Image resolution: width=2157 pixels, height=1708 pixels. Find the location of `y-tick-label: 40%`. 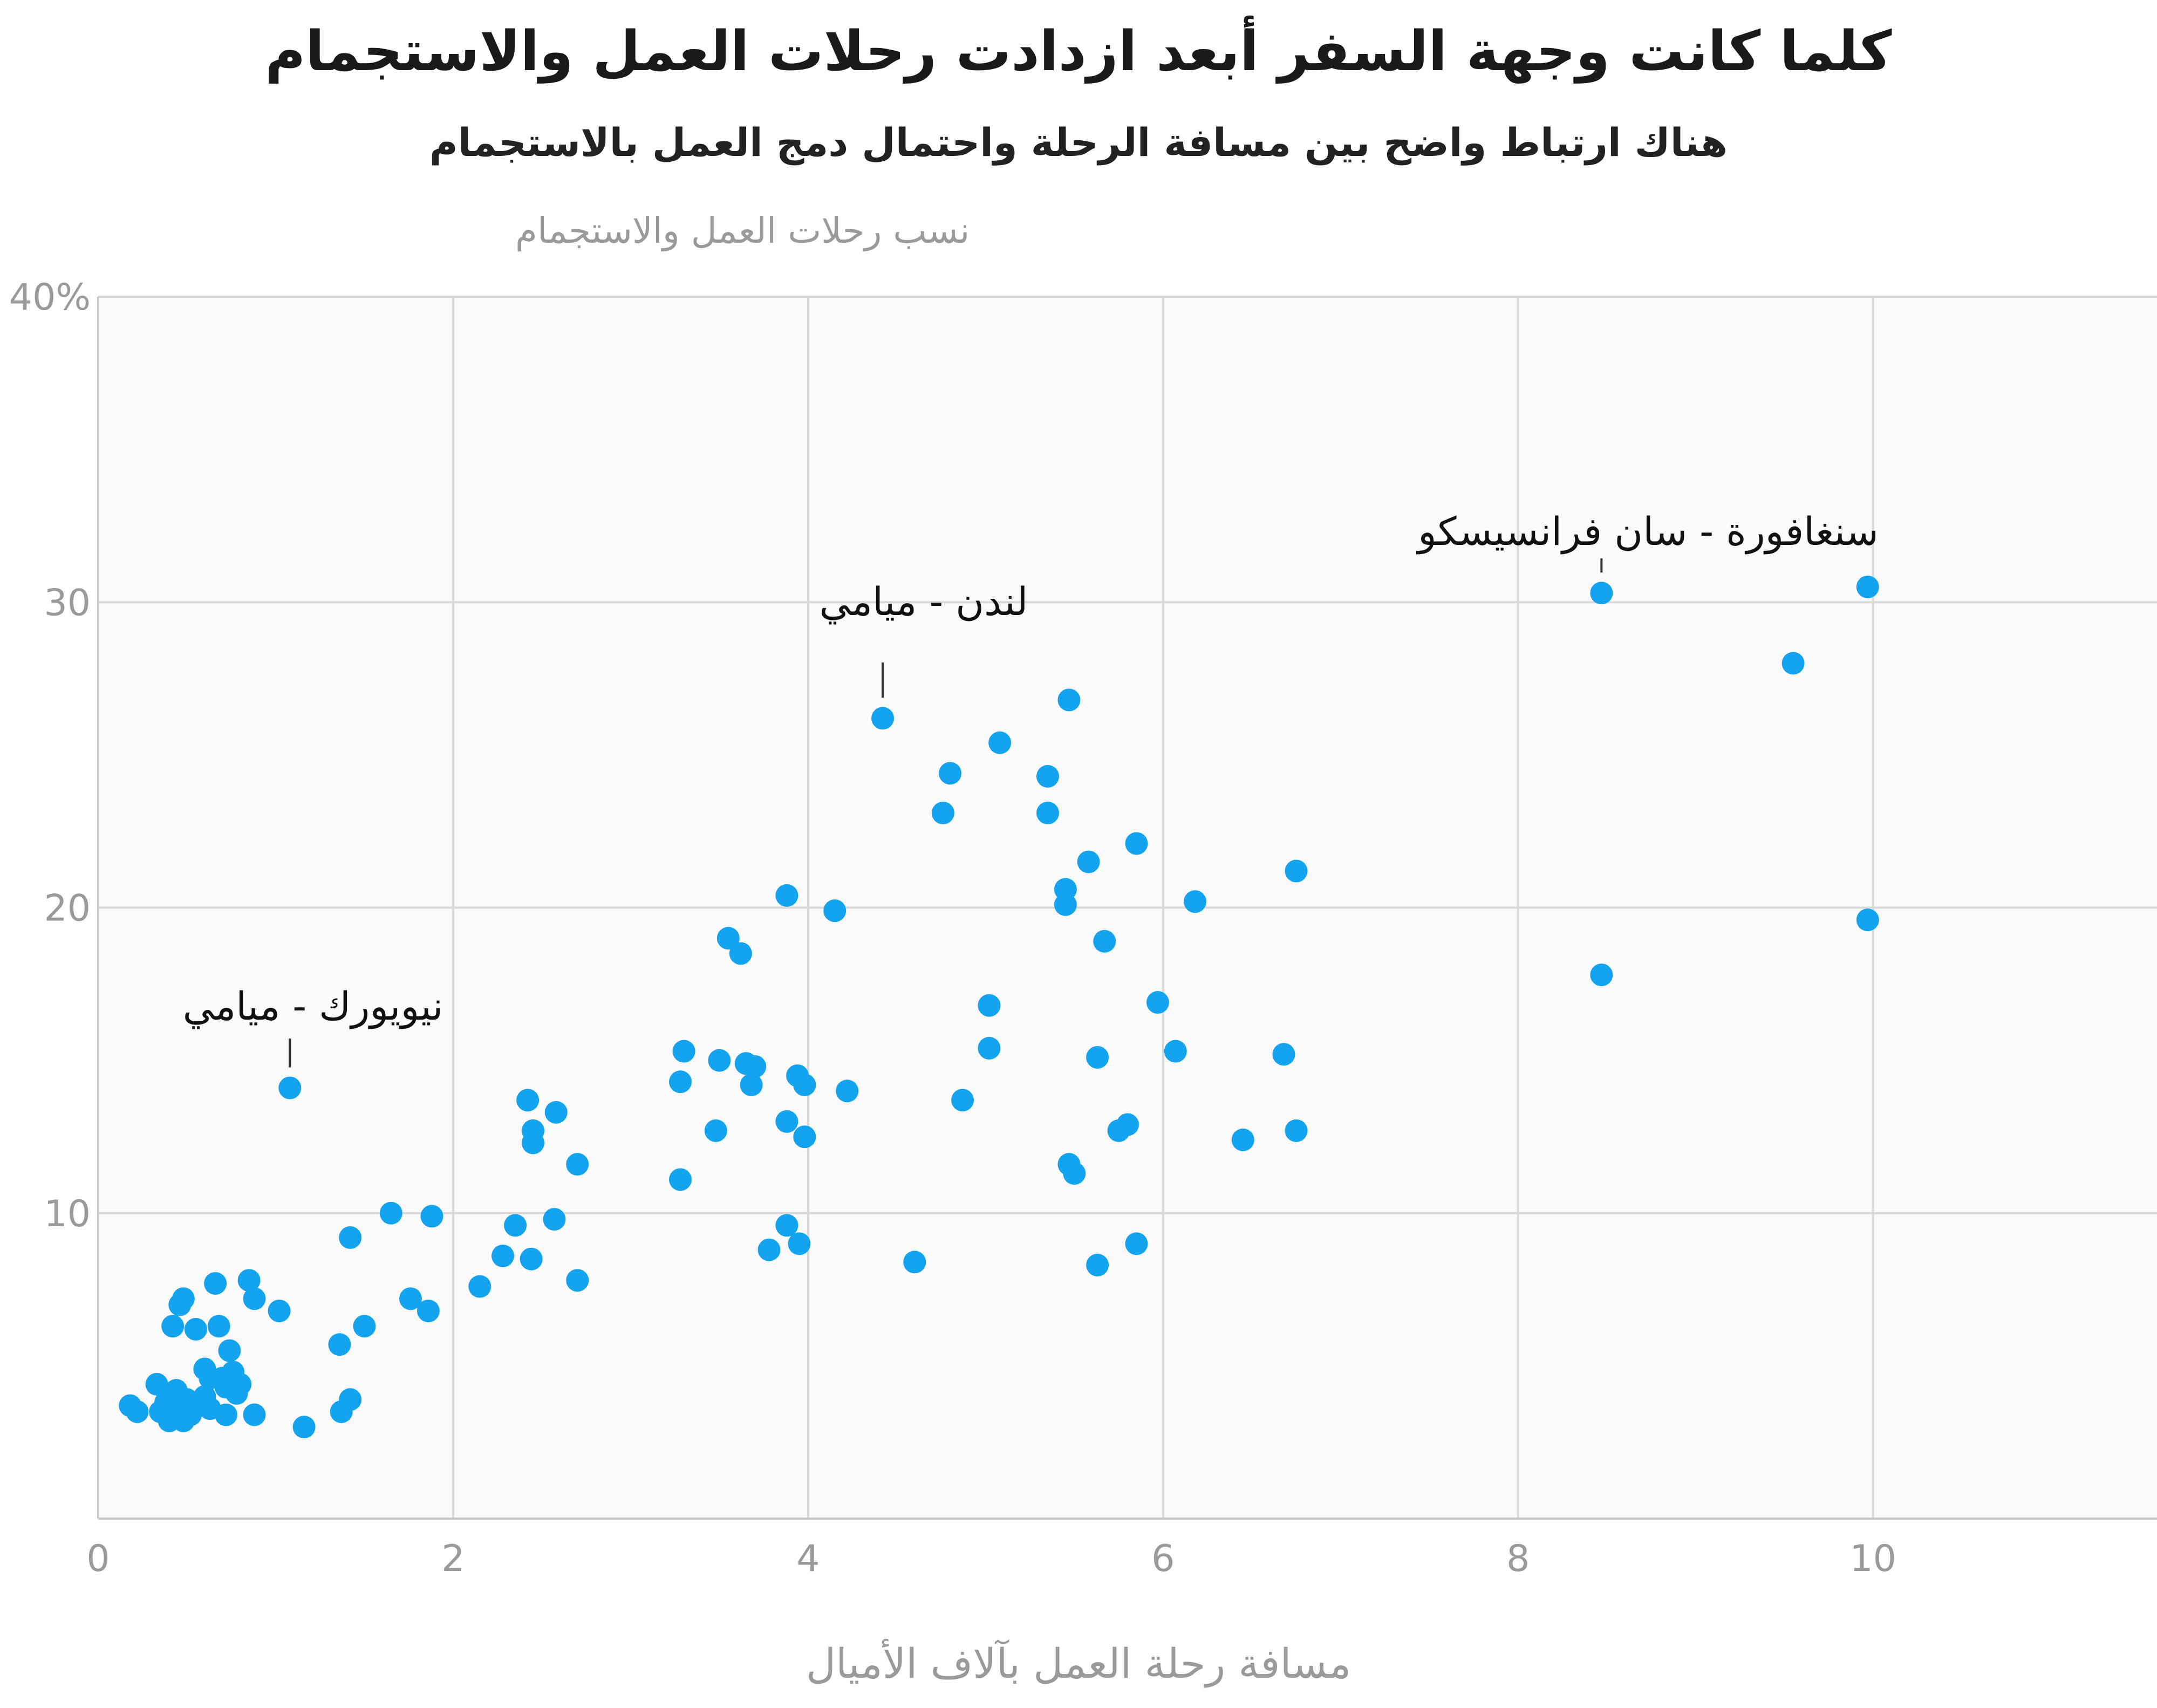

y-tick-label: 40% is located at coordinates (50, 297).